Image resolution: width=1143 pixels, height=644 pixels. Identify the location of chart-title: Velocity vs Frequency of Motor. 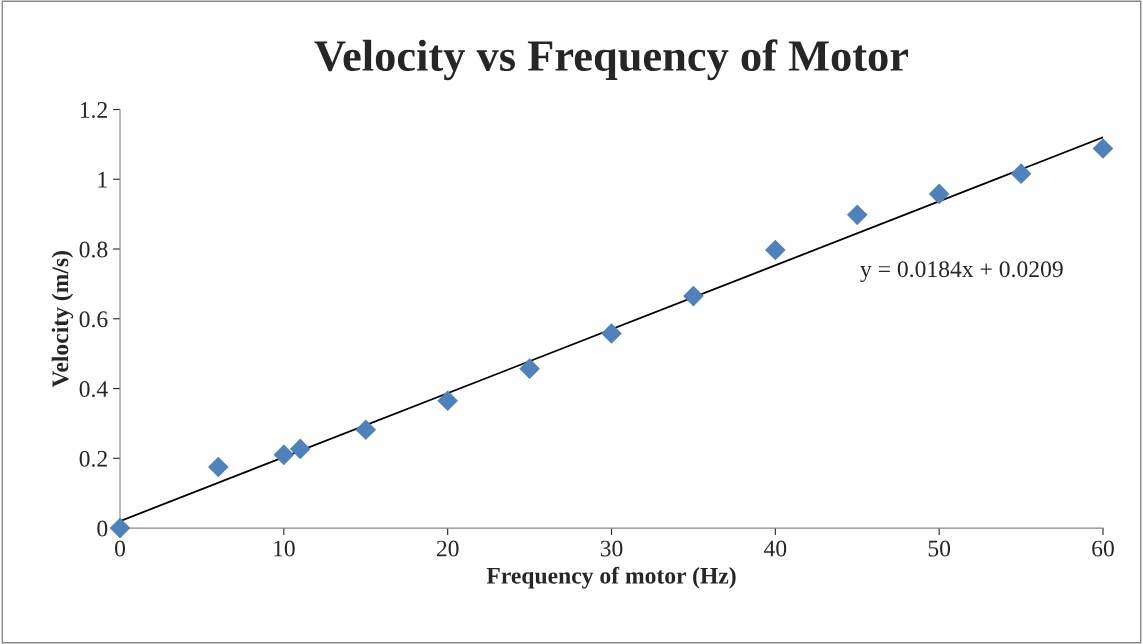
(611, 60).